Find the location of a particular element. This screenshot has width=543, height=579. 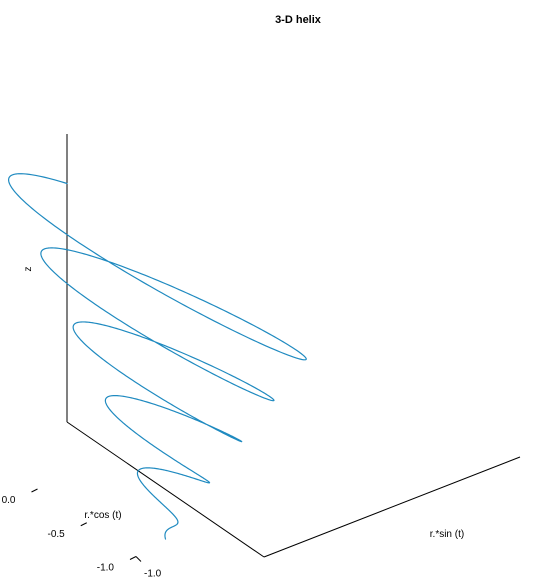

y-axis-label: r.*cos (t) is located at coordinates (102, 515).